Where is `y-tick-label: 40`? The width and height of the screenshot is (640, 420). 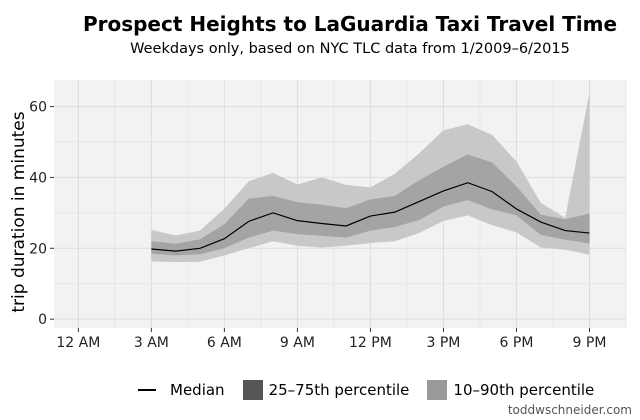 y-tick-label: 40 is located at coordinates (38, 178).